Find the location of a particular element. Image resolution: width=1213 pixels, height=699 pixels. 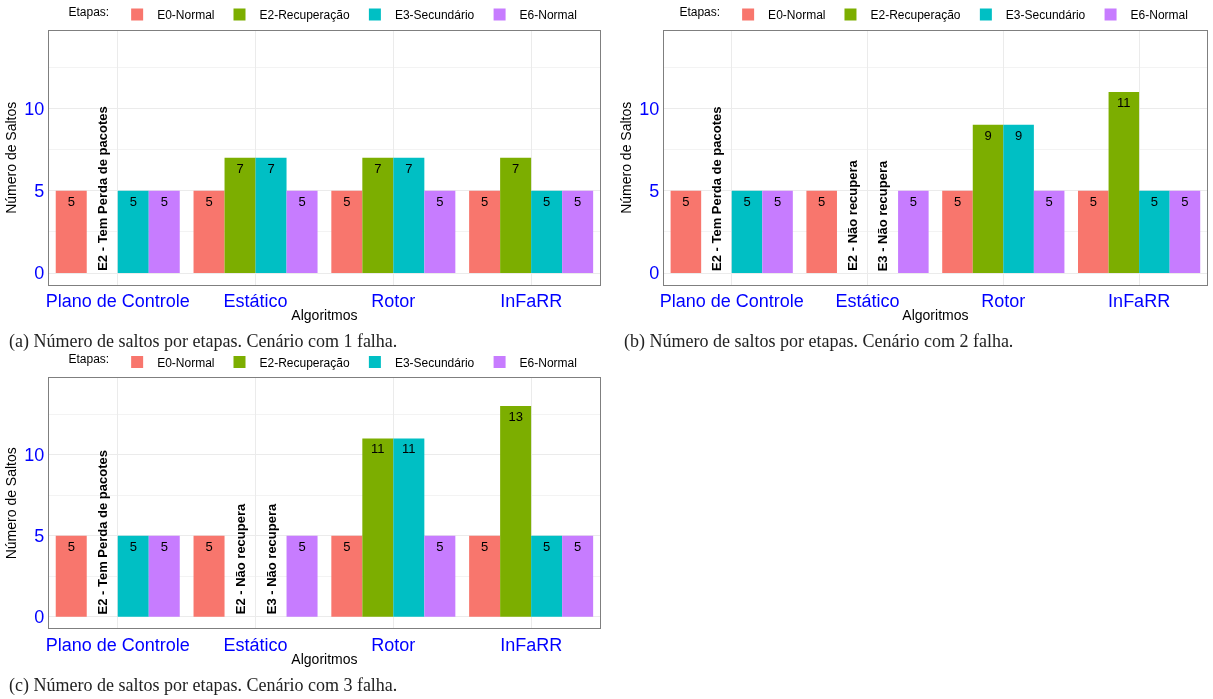

text: (b) Número de saltos por etapas. Cenário com 2 falha. is located at coordinates (819, 341).